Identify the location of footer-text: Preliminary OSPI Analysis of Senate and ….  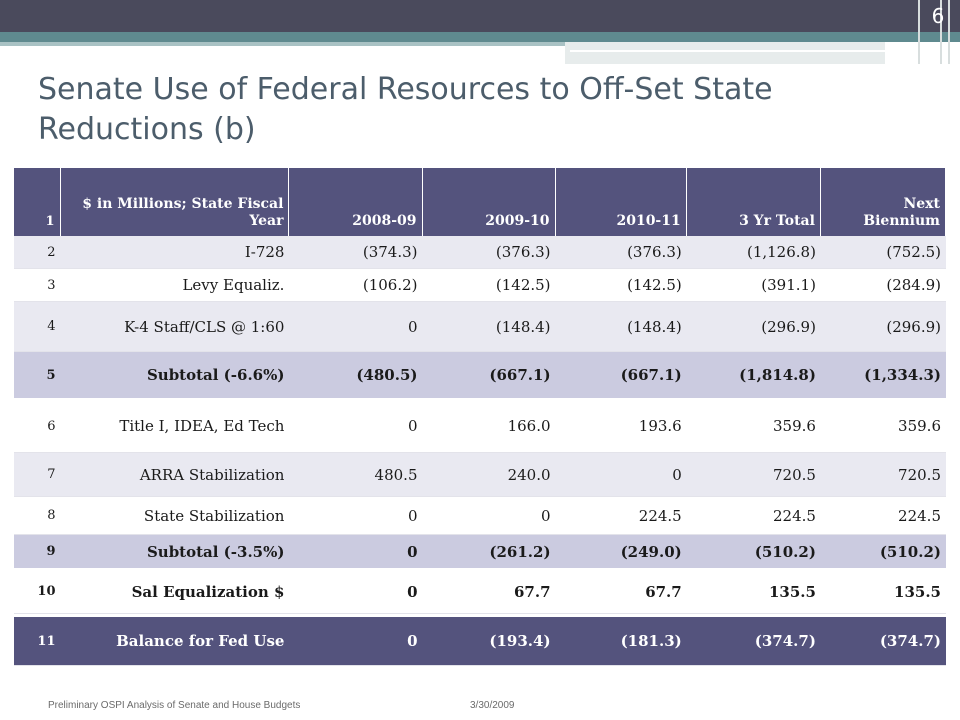
(174, 705).